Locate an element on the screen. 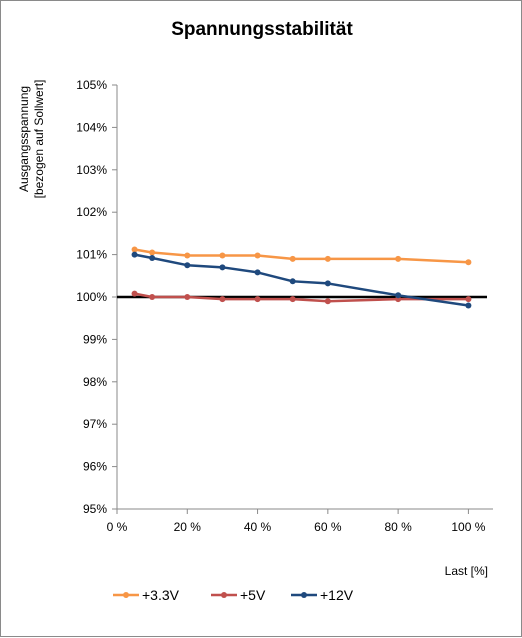 The height and width of the screenshot is (638, 522). x-tick-label: 0 % is located at coordinates (117, 527).